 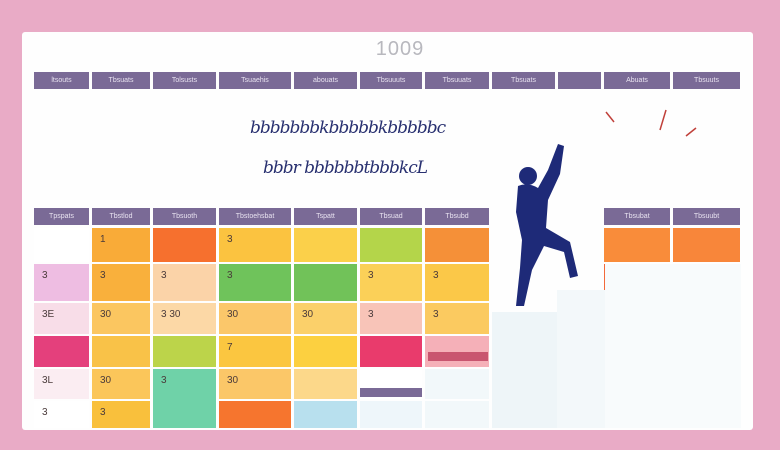 I want to click on grid-cell: 7, so click(x=255, y=351).